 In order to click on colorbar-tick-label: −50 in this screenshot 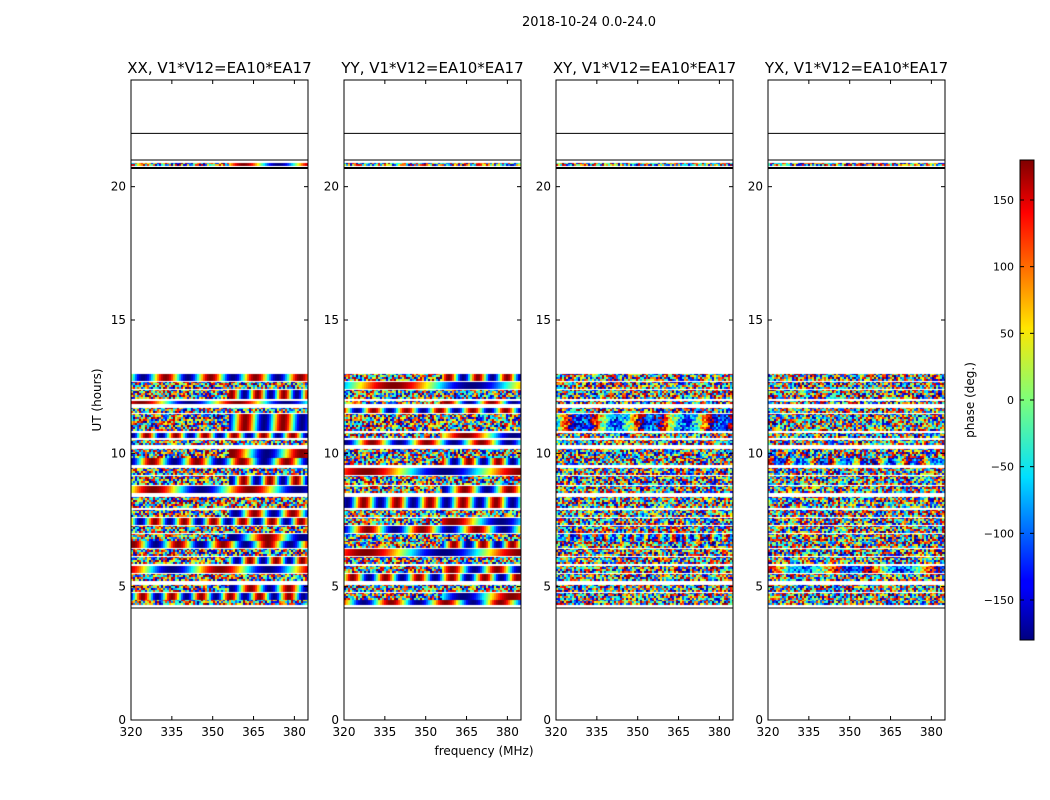, I will do `click(1002, 467)`.